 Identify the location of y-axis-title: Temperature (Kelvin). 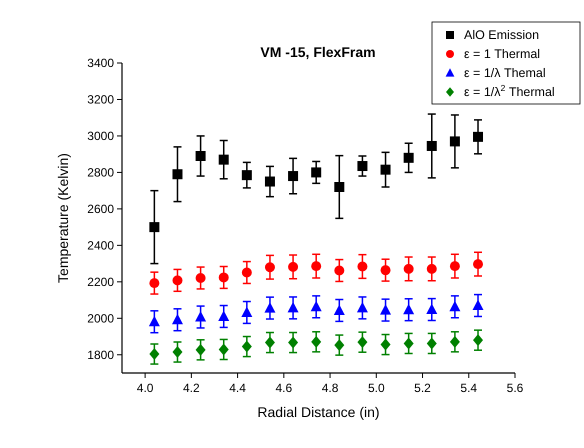
(63, 218).